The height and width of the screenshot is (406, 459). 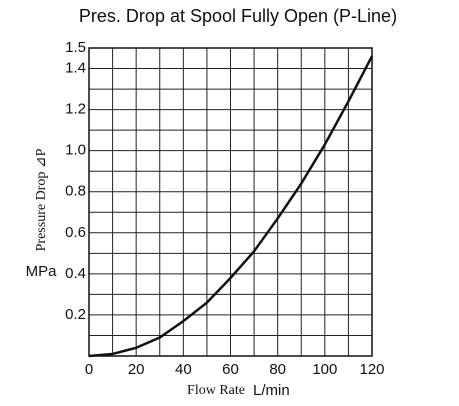 What do you see at coordinates (183, 369) in the screenshot?
I see `x-tick-label: 40` at bounding box center [183, 369].